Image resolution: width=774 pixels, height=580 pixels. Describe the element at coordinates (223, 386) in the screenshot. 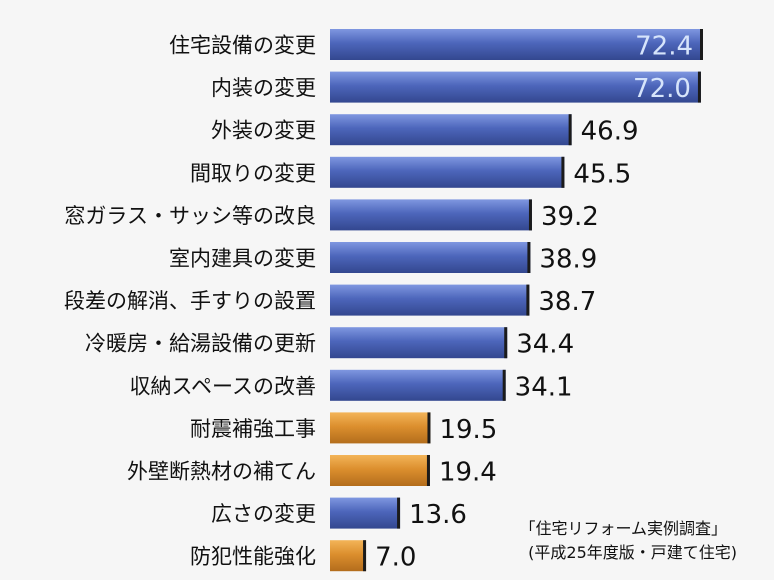

I see `category-label-8: 収納スペースの改善` at that location.